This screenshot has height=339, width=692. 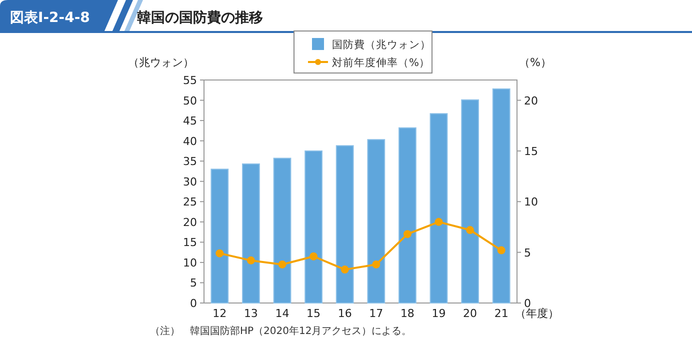 I want to click on y-tick-label: 35, so click(x=190, y=161).